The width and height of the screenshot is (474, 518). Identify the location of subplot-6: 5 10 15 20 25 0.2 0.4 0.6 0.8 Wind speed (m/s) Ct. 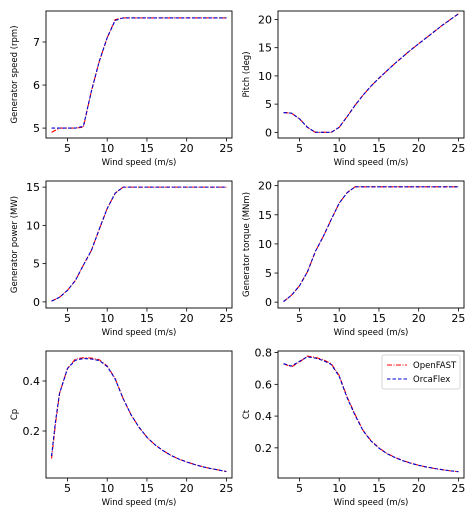
(353, 427).